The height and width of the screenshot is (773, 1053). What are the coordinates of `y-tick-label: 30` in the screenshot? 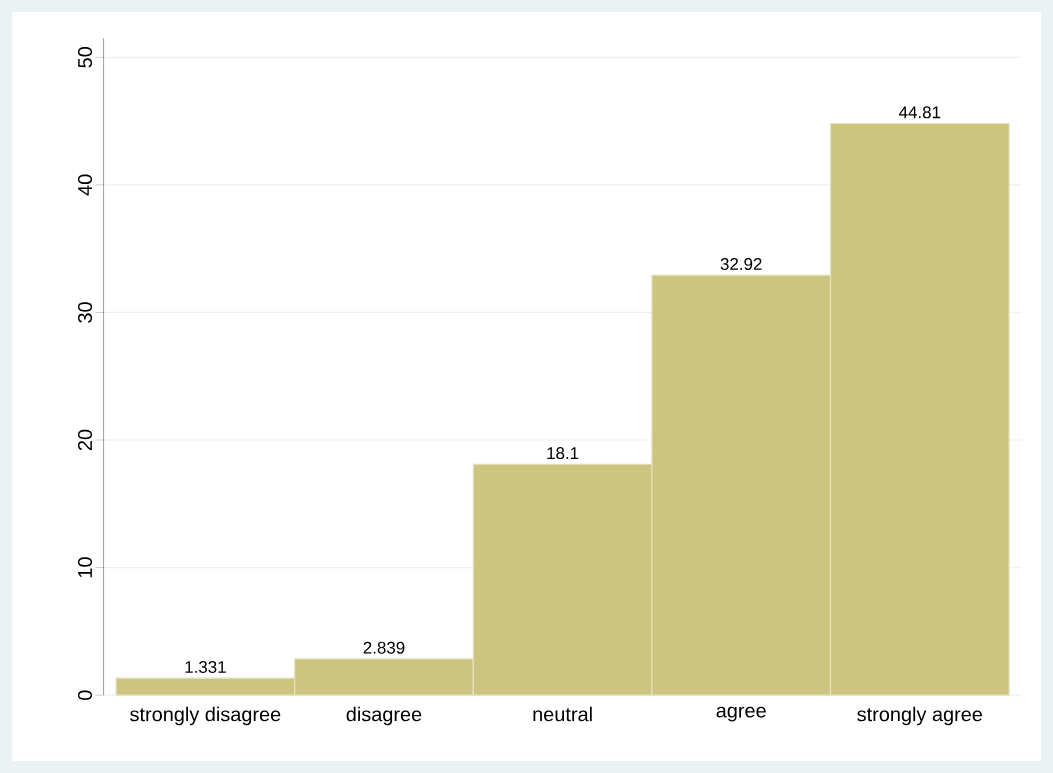 It's located at (85, 312).